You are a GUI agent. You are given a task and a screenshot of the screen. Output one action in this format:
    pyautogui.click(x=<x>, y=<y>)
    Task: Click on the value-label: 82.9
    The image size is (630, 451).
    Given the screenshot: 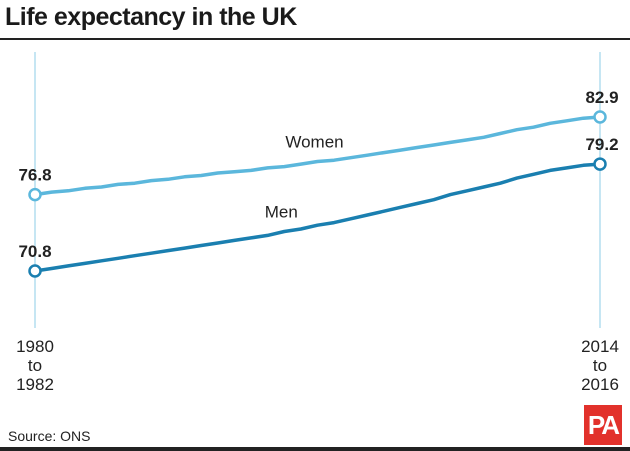 What is the action you would take?
    pyautogui.click(x=601, y=97)
    